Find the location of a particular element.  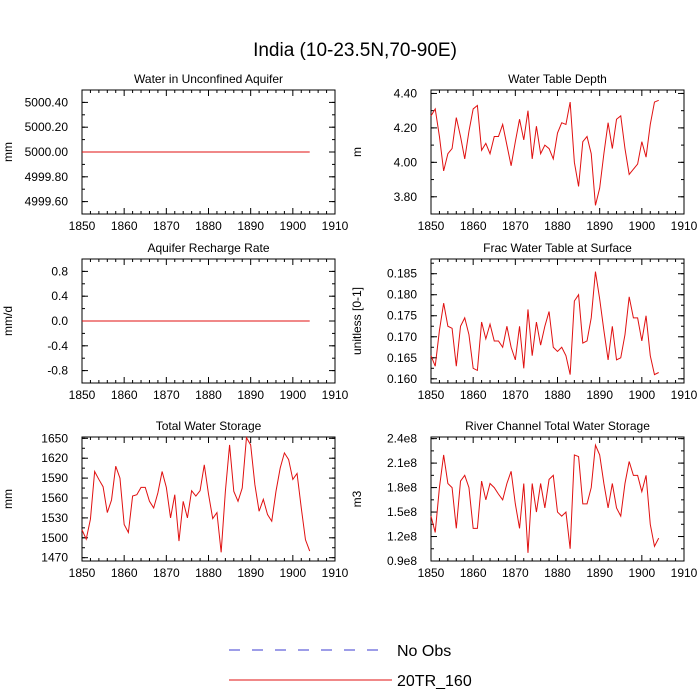

y-tick-label: 1530 is located at coordinates (54, 518).